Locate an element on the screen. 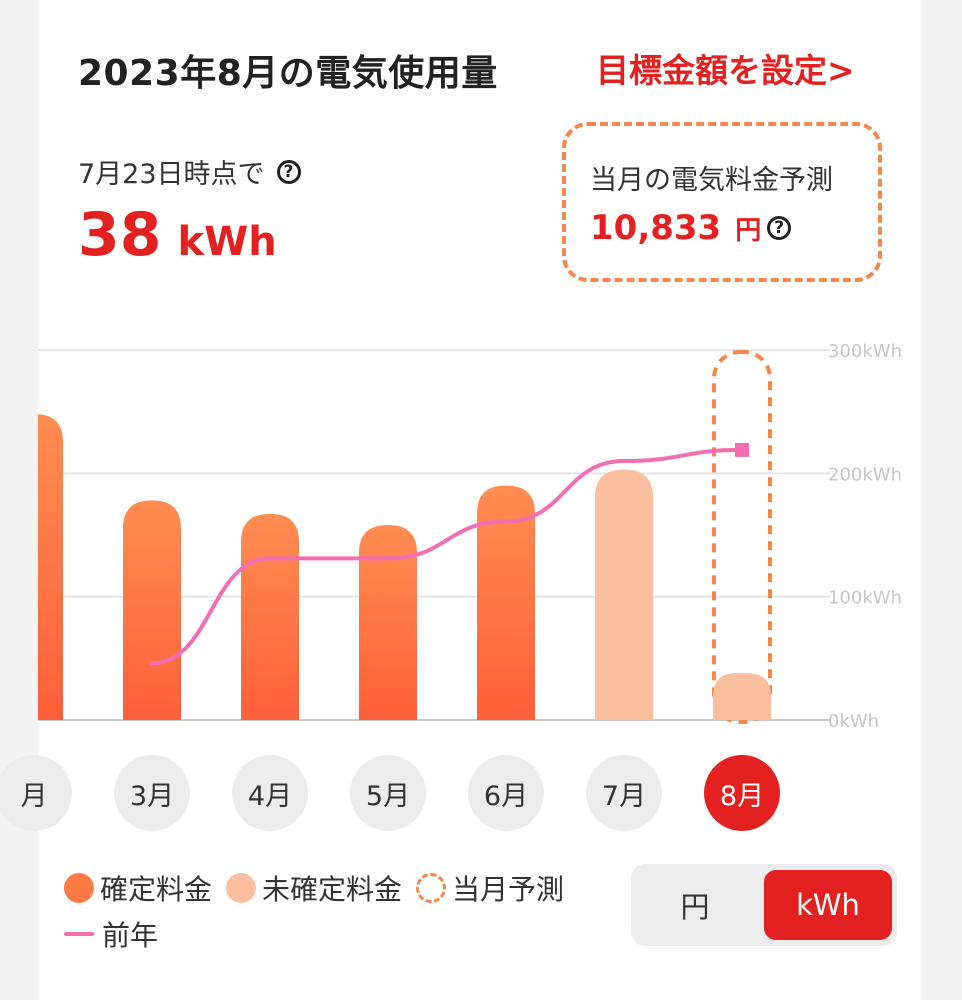 This screenshot has width=962, height=1000. toggle-yen-button: 円 is located at coordinates (695, 907).